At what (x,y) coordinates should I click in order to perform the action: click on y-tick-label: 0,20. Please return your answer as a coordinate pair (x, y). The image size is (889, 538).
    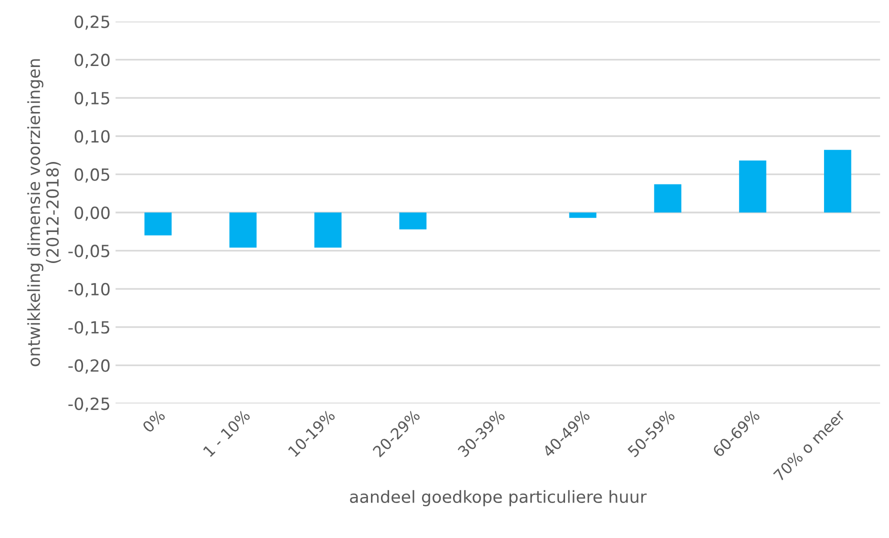
    Looking at the image, I should click on (92, 61).